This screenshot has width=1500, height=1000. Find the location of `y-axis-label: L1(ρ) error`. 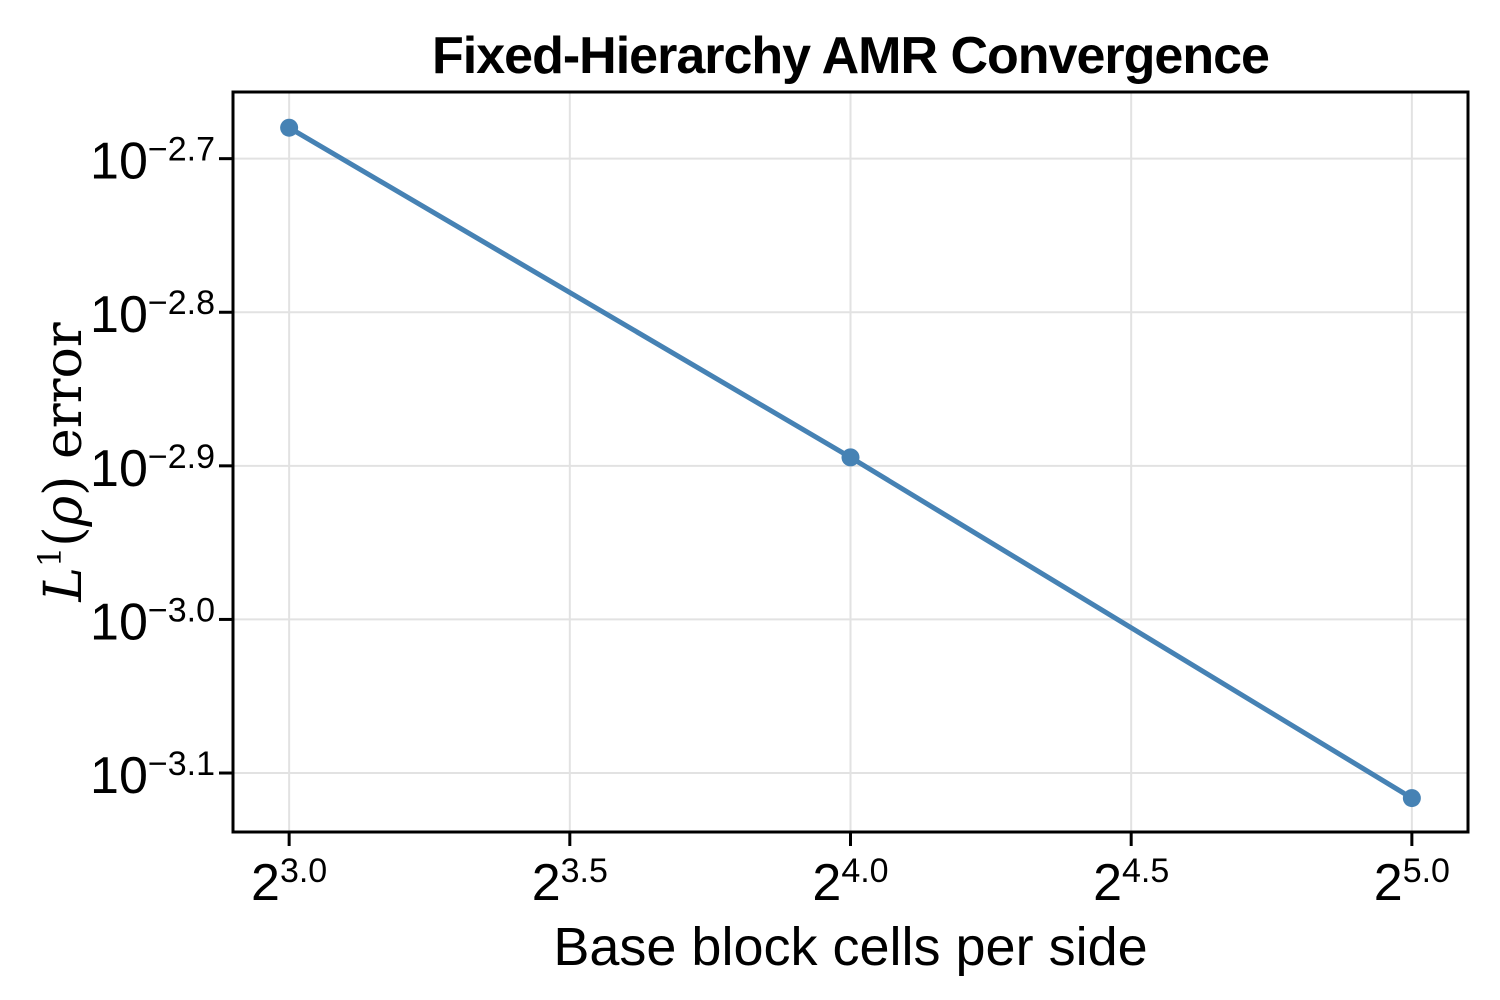

y-axis-label: L1(ρ) error is located at coordinates (62, 462).